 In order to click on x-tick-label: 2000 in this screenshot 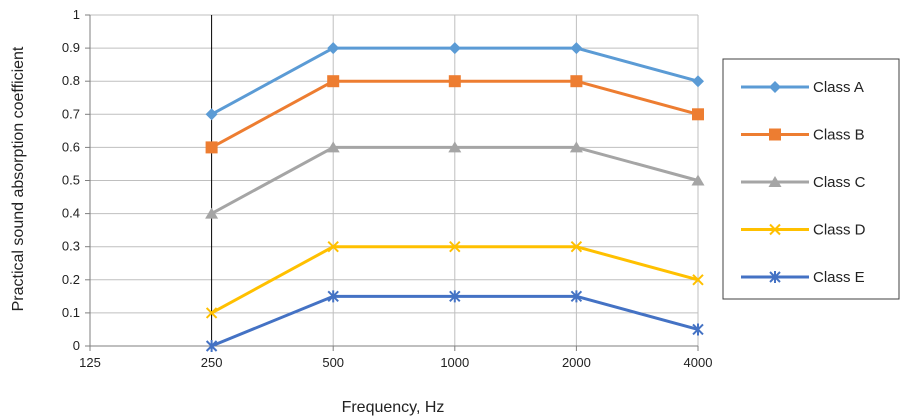, I will do `click(576, 362)`.